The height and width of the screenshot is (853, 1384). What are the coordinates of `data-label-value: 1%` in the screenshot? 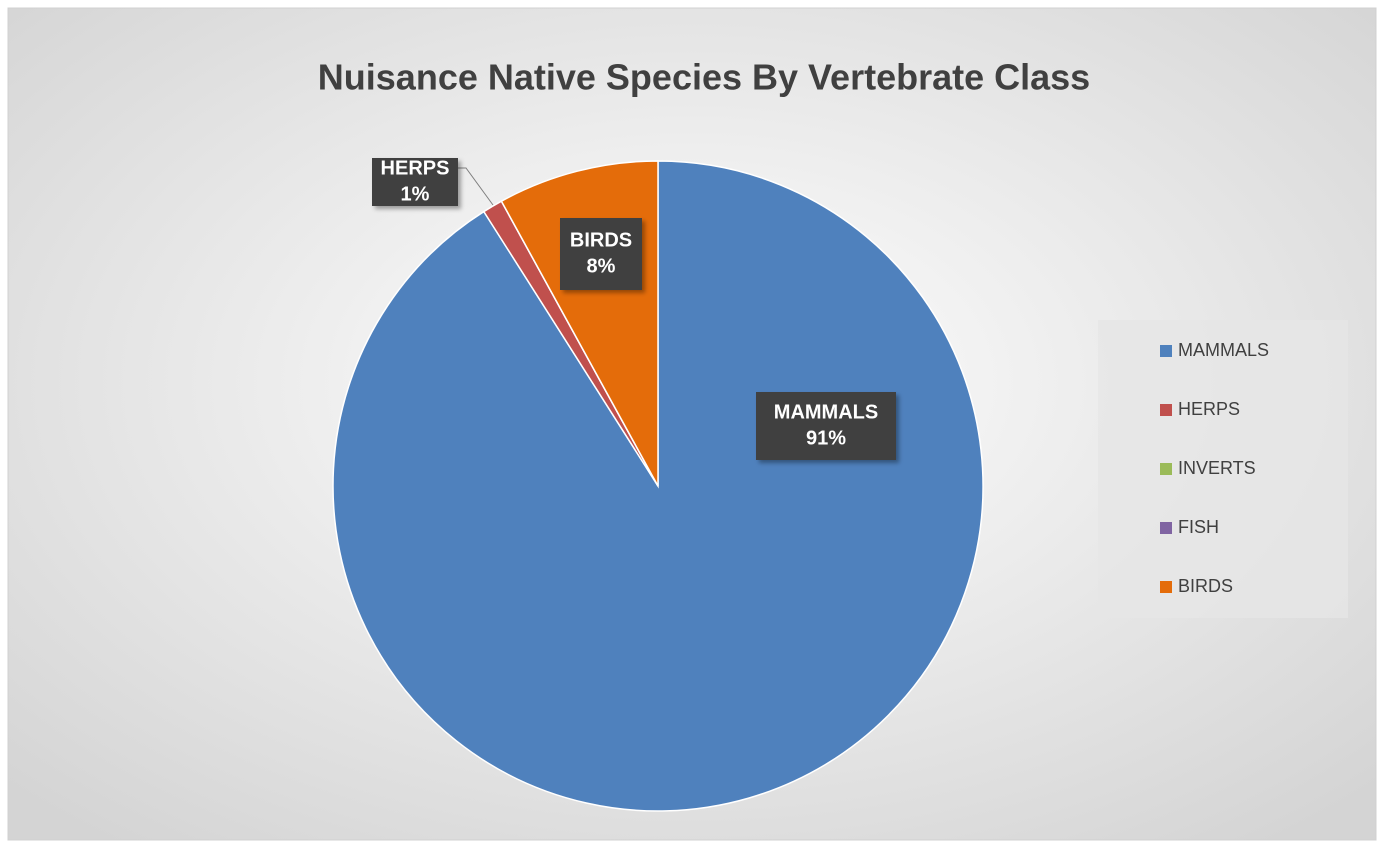 It's located at (415, 194).